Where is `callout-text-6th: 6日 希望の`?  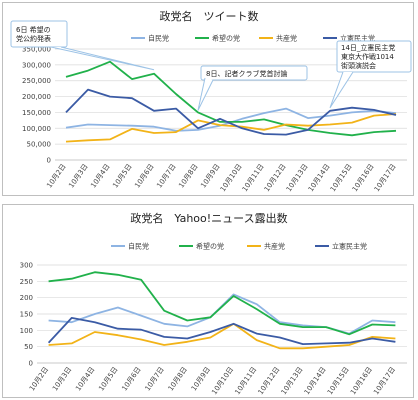
callout-text-6th: 6日 希望の is located at coordinates (33, 29).